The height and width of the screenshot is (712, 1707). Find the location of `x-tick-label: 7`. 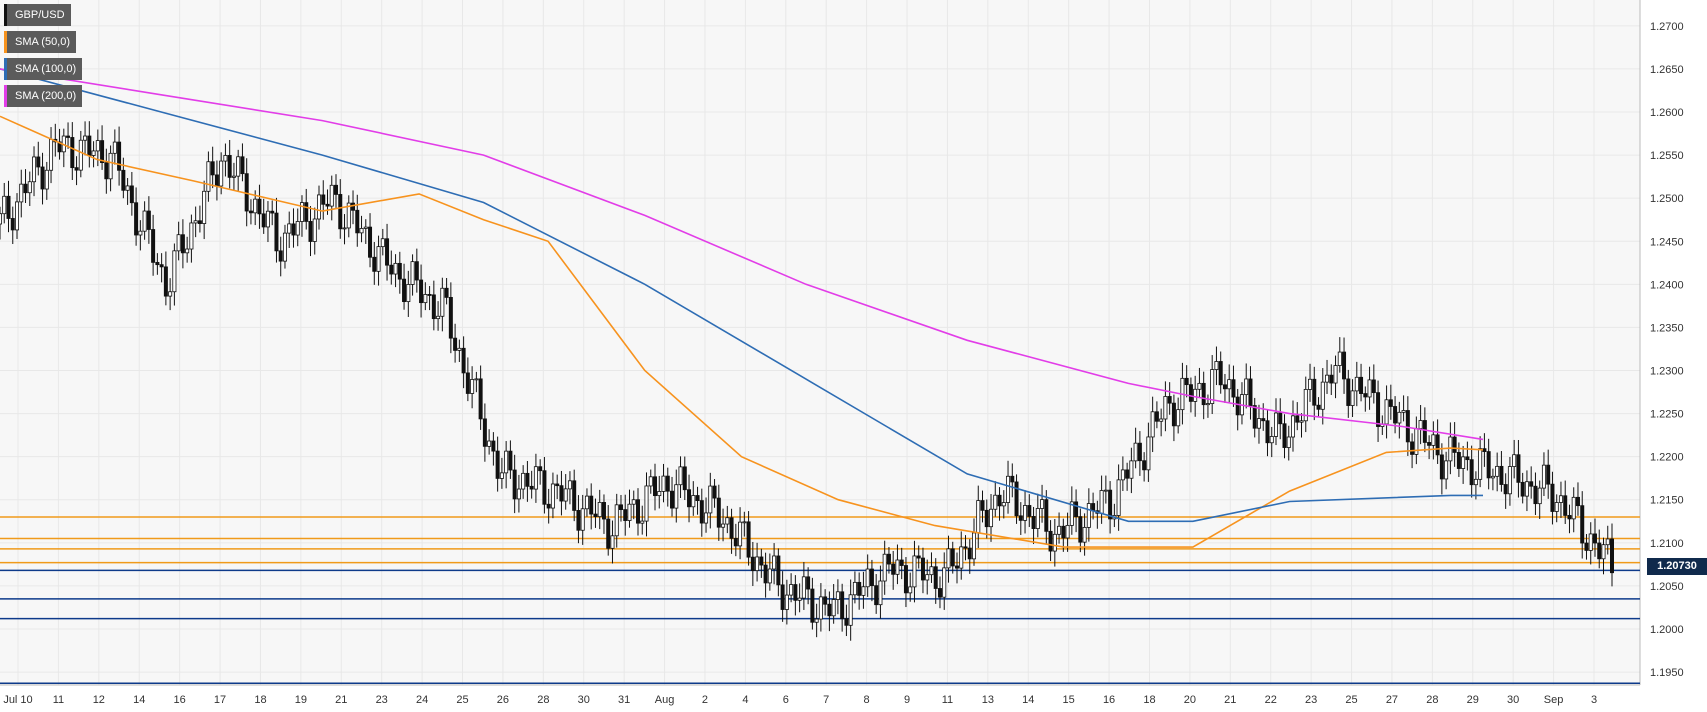

x-tick-label: 7 is located at coordinates (826, 700).